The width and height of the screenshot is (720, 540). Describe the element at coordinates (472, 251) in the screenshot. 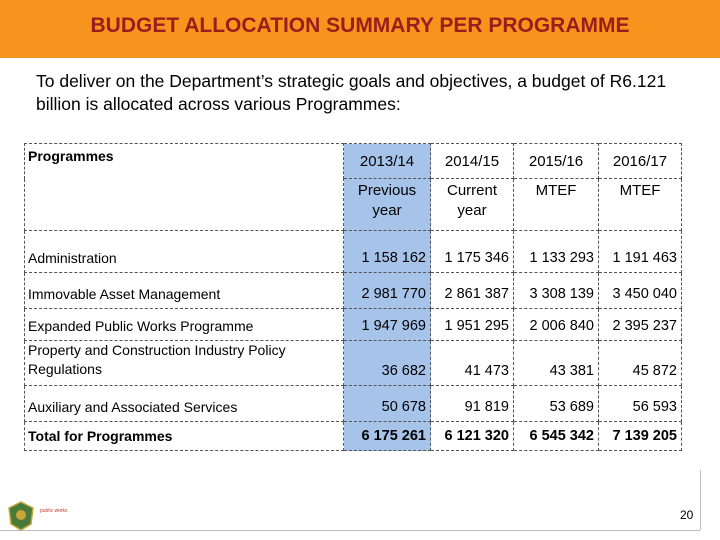

I see `cell-value: 1 175 346` at that location.